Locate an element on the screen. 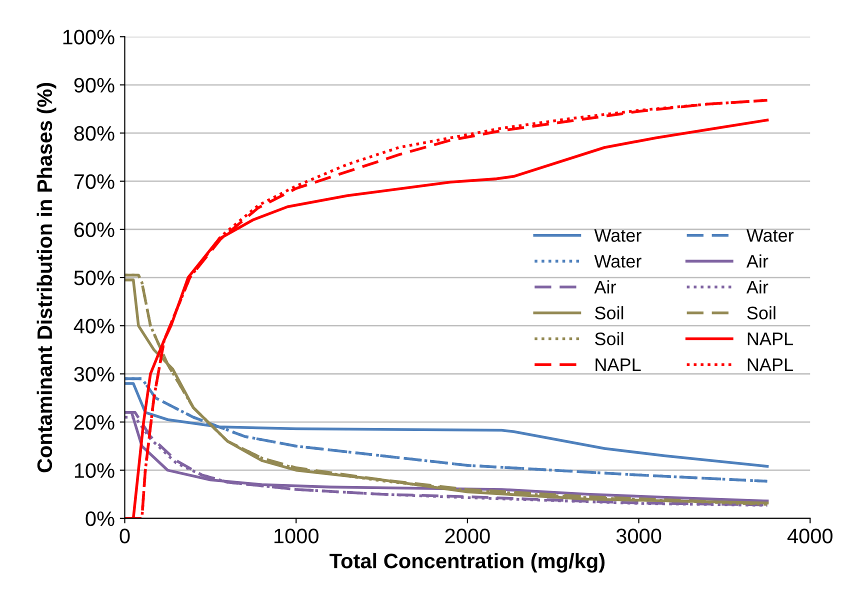 The image size is (843, 612). x-tick-label: 3000 is located at coordinates (639, 536).